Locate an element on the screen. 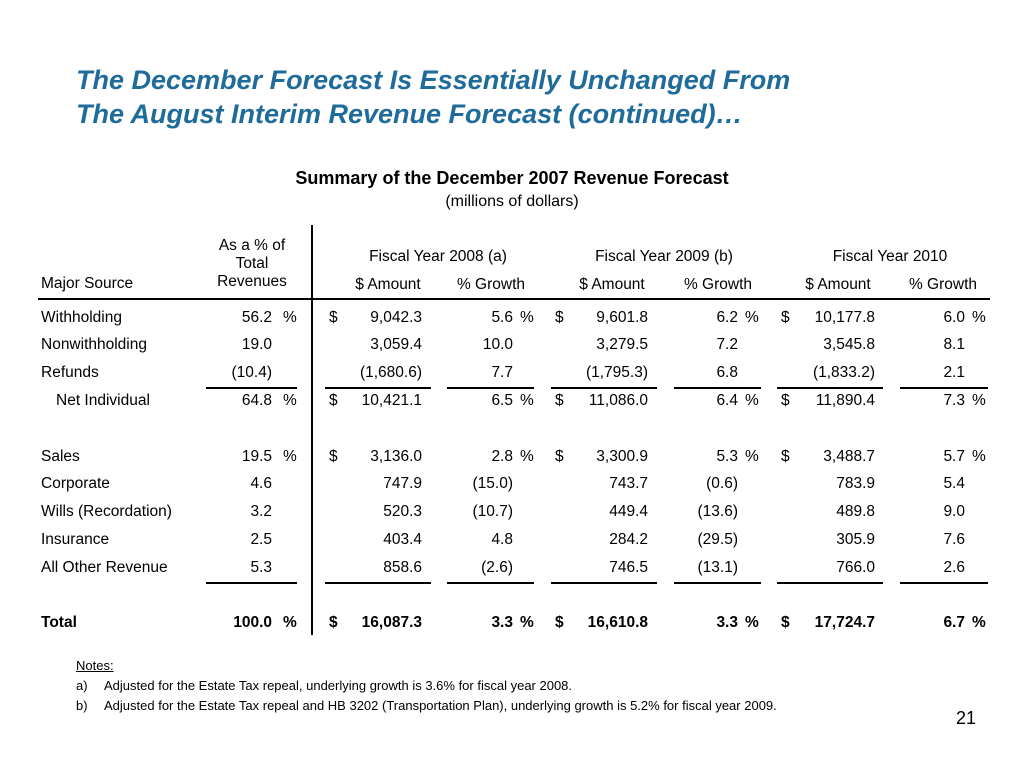 The width and height of the screenshot is (1024, 768). header-pct-line2: Total is located at coordinates (252, 263).